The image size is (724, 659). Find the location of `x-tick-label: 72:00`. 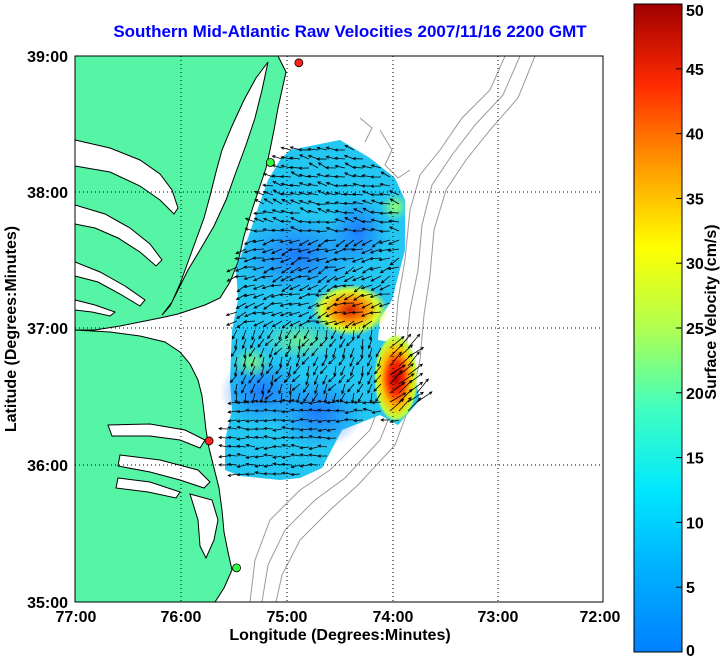

x-tick-label: 72:00 is located at coordinates (600, 617).